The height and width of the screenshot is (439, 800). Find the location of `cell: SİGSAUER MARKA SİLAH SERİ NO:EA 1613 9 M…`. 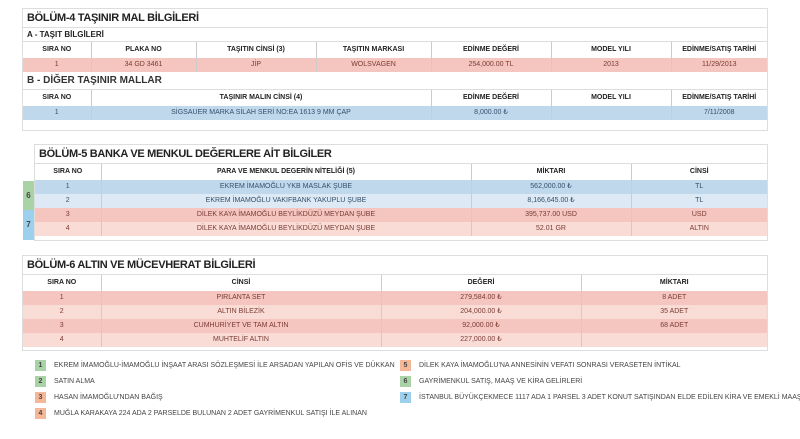

cell: SİGSAUER MARKA SİLAH SERİ NO:EA 1613 9 M… is located at coordinates (260, 113).